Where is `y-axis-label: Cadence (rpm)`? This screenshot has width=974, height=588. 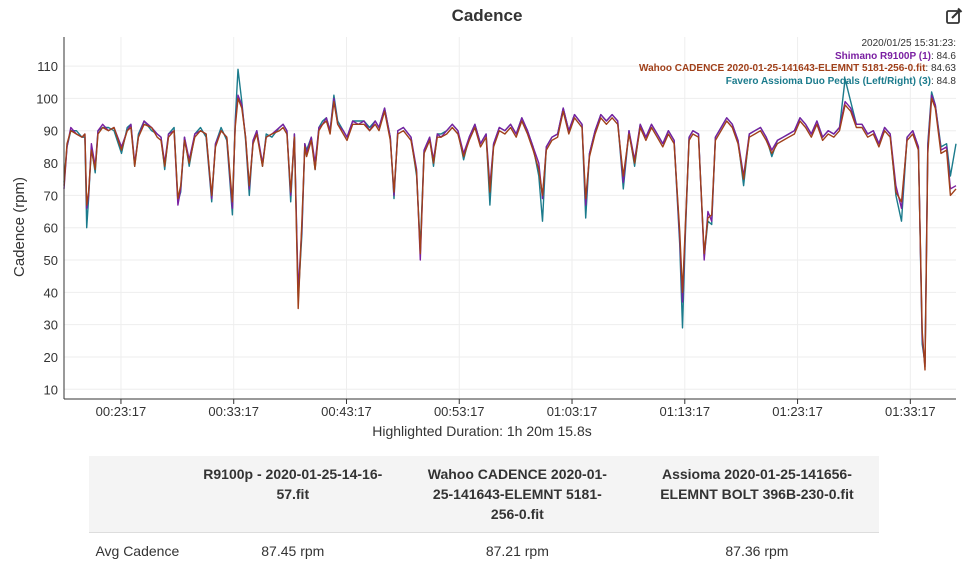 y-axis-label: Cadence (rpm) is located at coordinates (19, 227).